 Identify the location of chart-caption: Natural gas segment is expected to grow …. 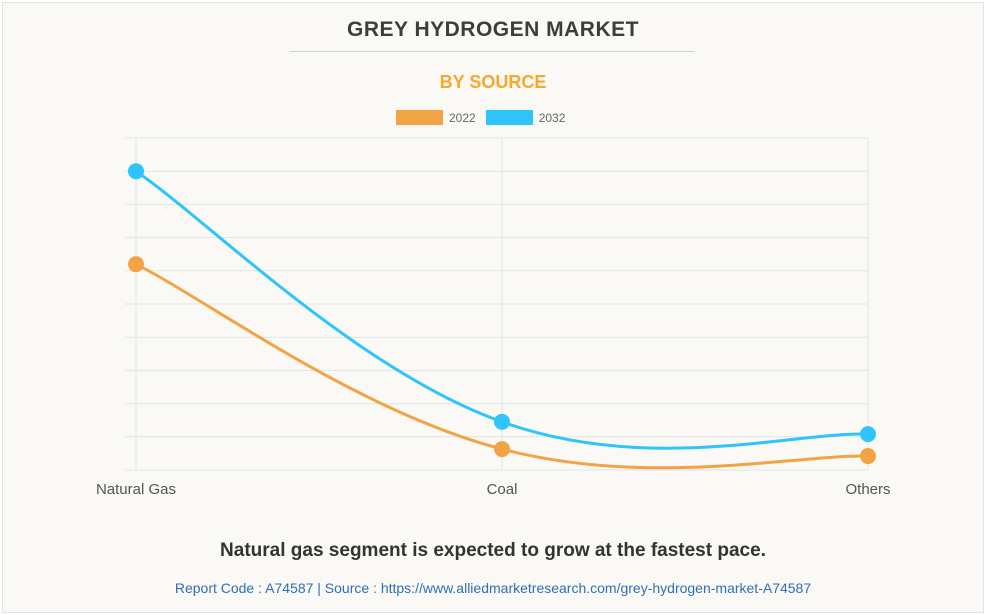
(493, 550).